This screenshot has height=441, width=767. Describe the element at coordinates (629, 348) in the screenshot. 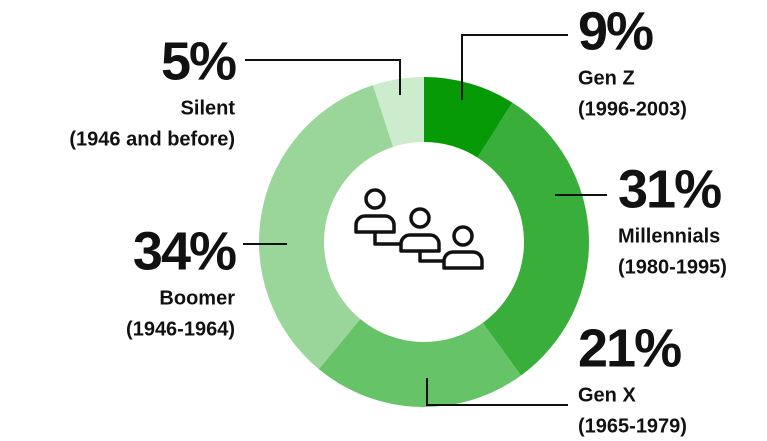

I see `value-label: 21%` at that location.